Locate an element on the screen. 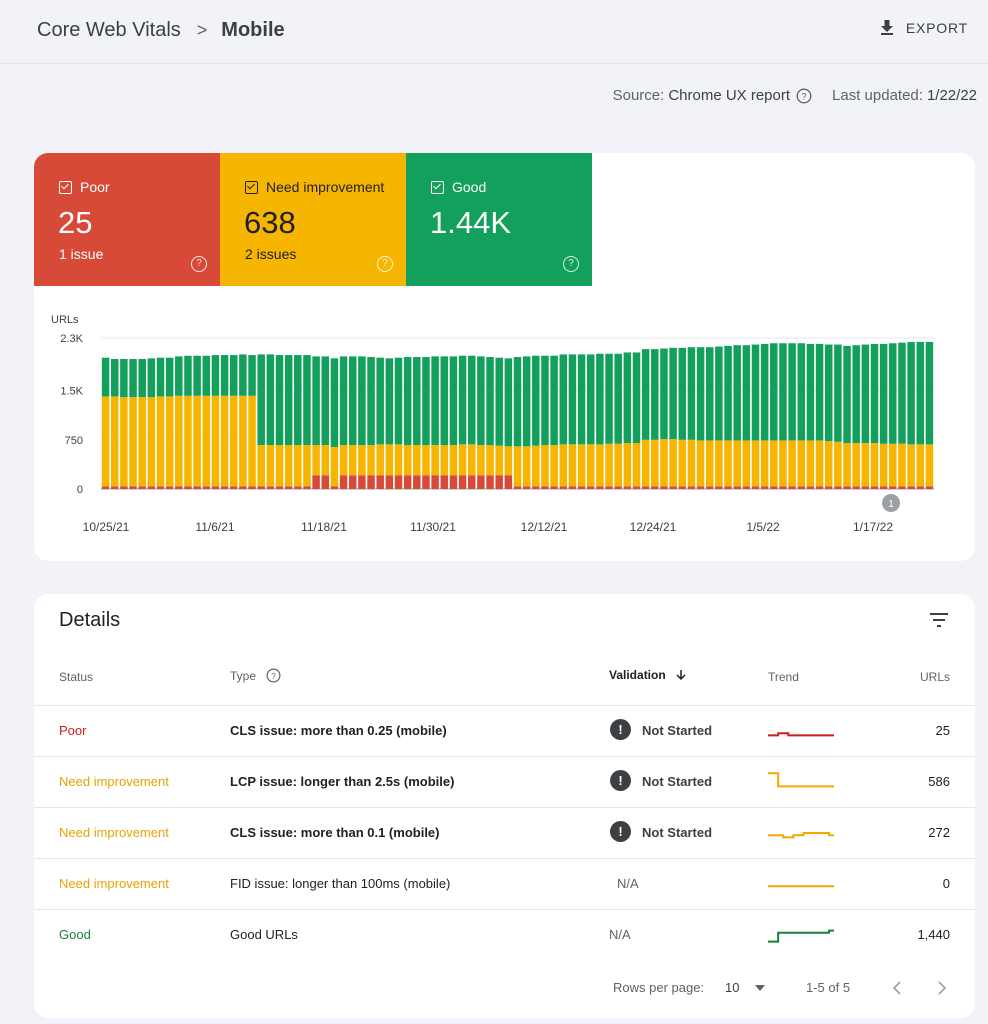 This screenshot has width=988, height=1024. good-tile: Good 1.44K ? is located at coordinates (499, 219).